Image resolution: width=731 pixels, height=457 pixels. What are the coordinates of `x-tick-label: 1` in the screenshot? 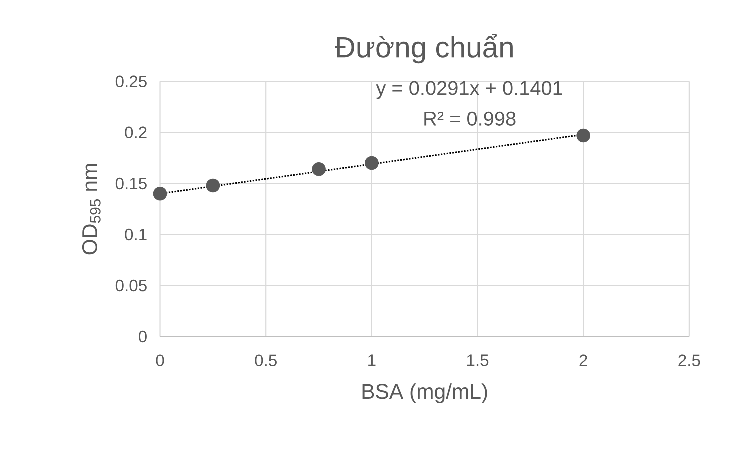 It's located at (372, 360).